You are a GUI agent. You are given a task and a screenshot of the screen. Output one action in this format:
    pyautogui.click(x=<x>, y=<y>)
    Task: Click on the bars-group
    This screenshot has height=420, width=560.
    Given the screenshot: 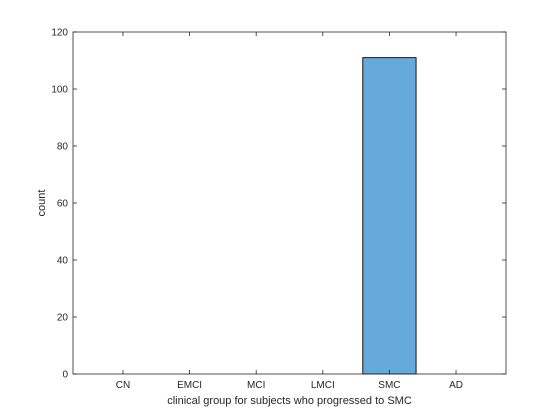 What is the action you would take?
    pyautogui.click(x=389, y=216)
    